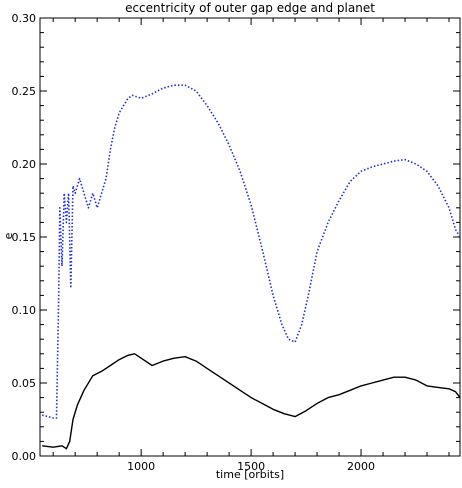  What do you see at coordinates (361, 466) in the screenshot?
I see `x-tick-label: 2000` at bounding box center [361, 466].